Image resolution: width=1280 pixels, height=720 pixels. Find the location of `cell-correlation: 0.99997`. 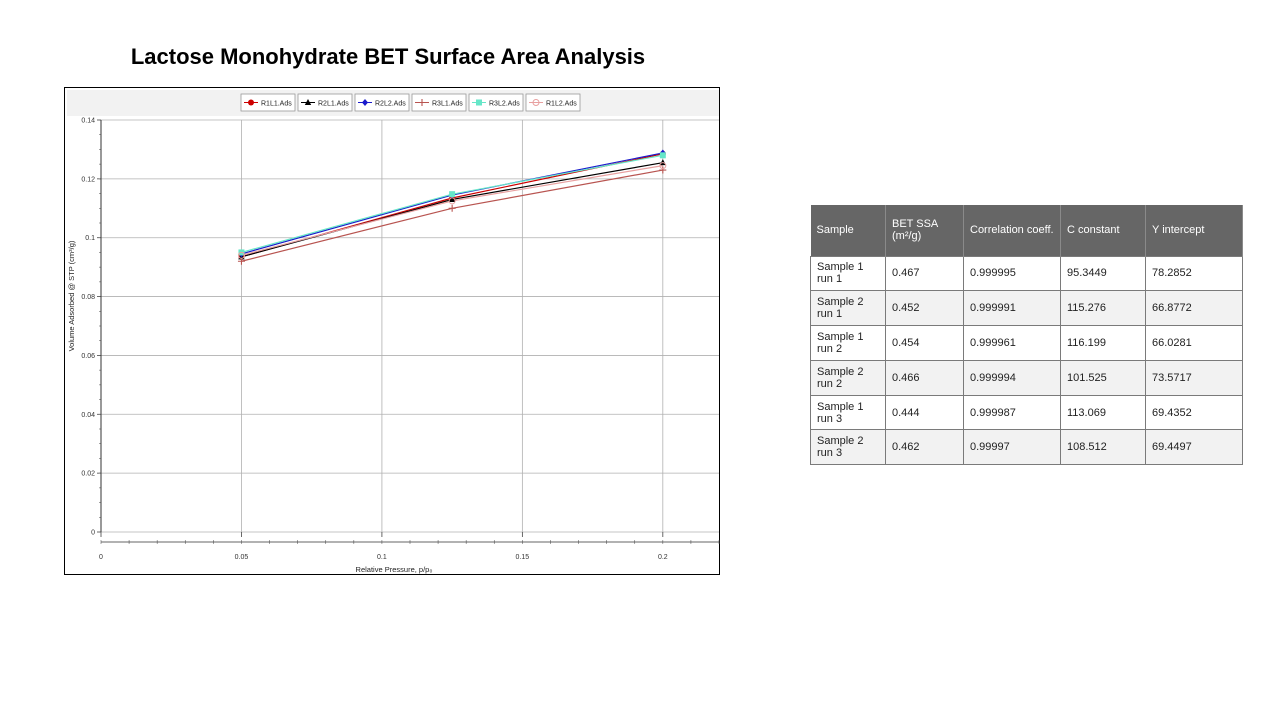

cell-correlation: 0.99997 is located at coordinates (1012, 447).